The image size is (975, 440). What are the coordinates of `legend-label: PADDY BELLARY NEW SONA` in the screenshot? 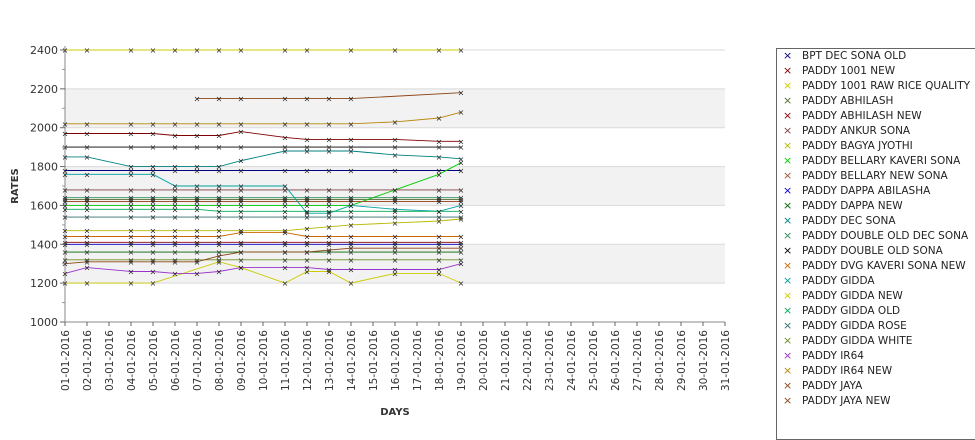 It's located at (875, 176).